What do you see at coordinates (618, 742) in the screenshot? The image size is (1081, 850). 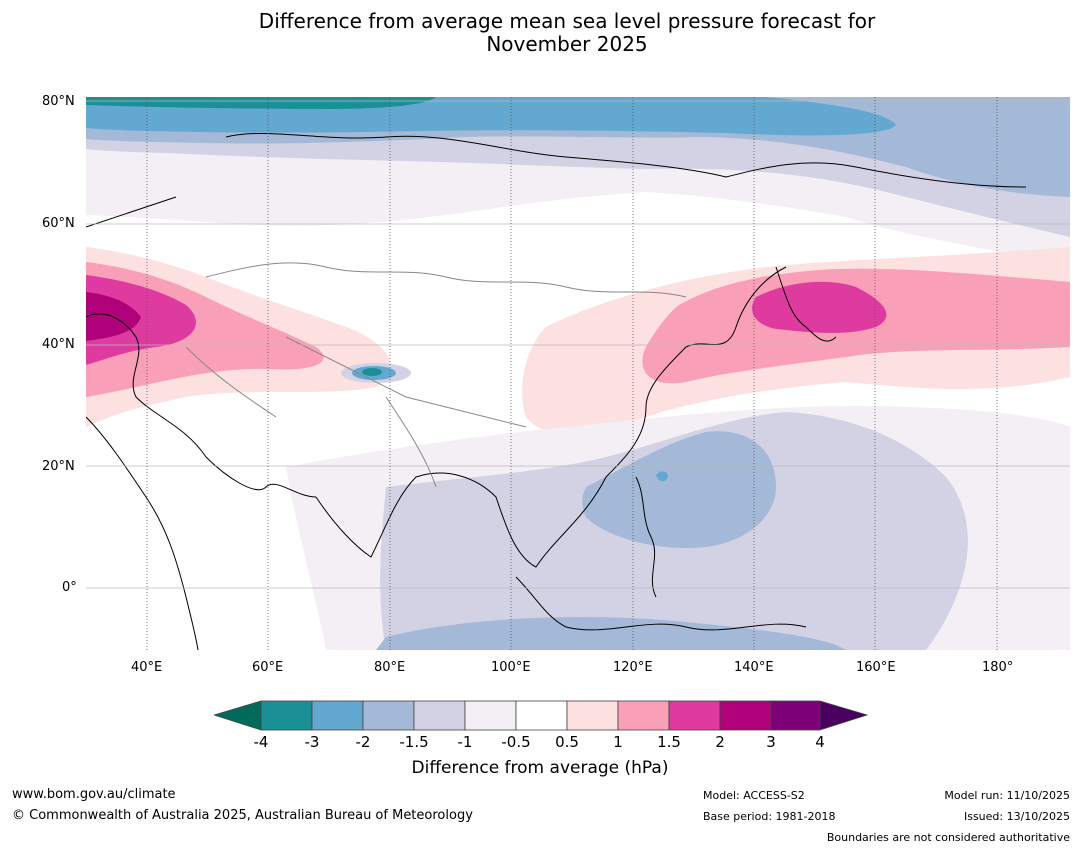 I see `cb-tick-p1: 1` at bounding box center [618, 742].